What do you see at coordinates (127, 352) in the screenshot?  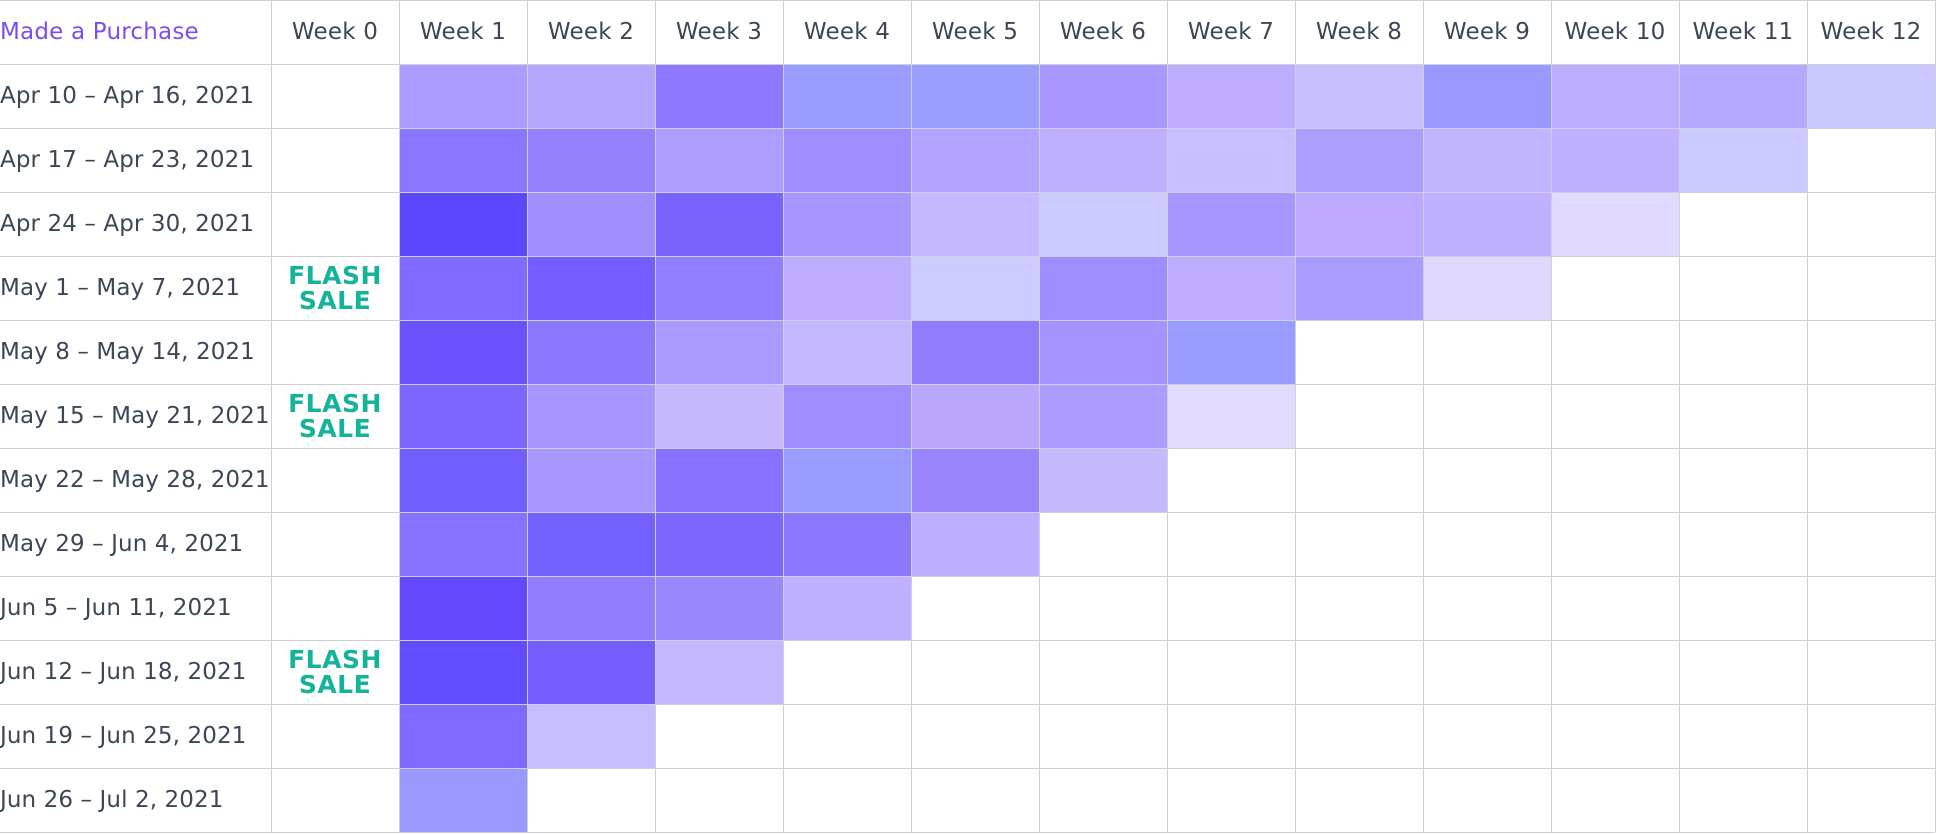 I see `cohort-row-label: May 8 – May 14, 2021` at bounding box center [127, 352].